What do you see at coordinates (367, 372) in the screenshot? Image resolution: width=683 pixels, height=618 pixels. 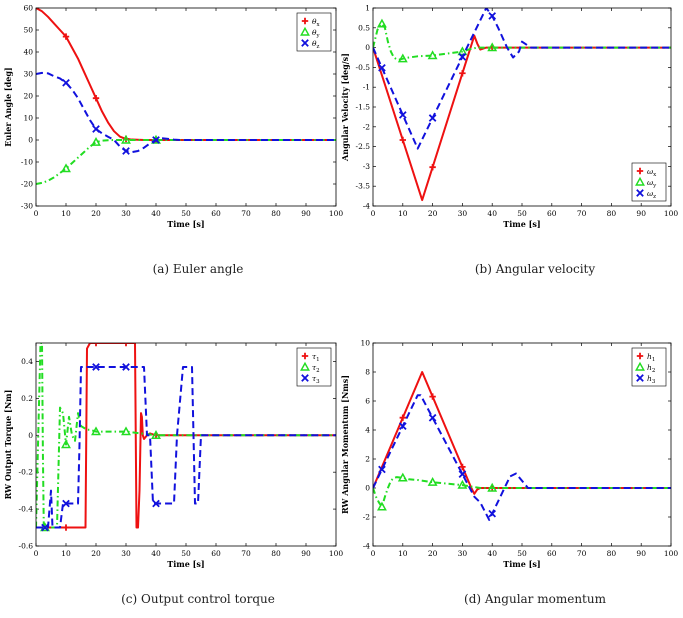 I see `y-tick-label: 8` at bounding box center [367, 372].